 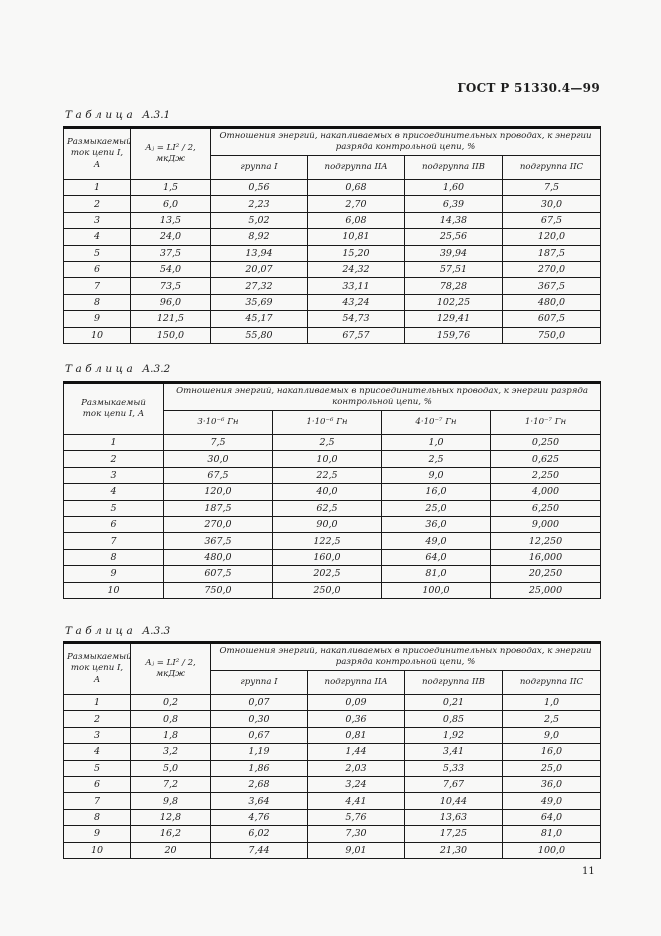 What do you see at coordinates (170, 801) in the screenshot?
I see `table-cell: 9,8` at bounding box center [170, 801].